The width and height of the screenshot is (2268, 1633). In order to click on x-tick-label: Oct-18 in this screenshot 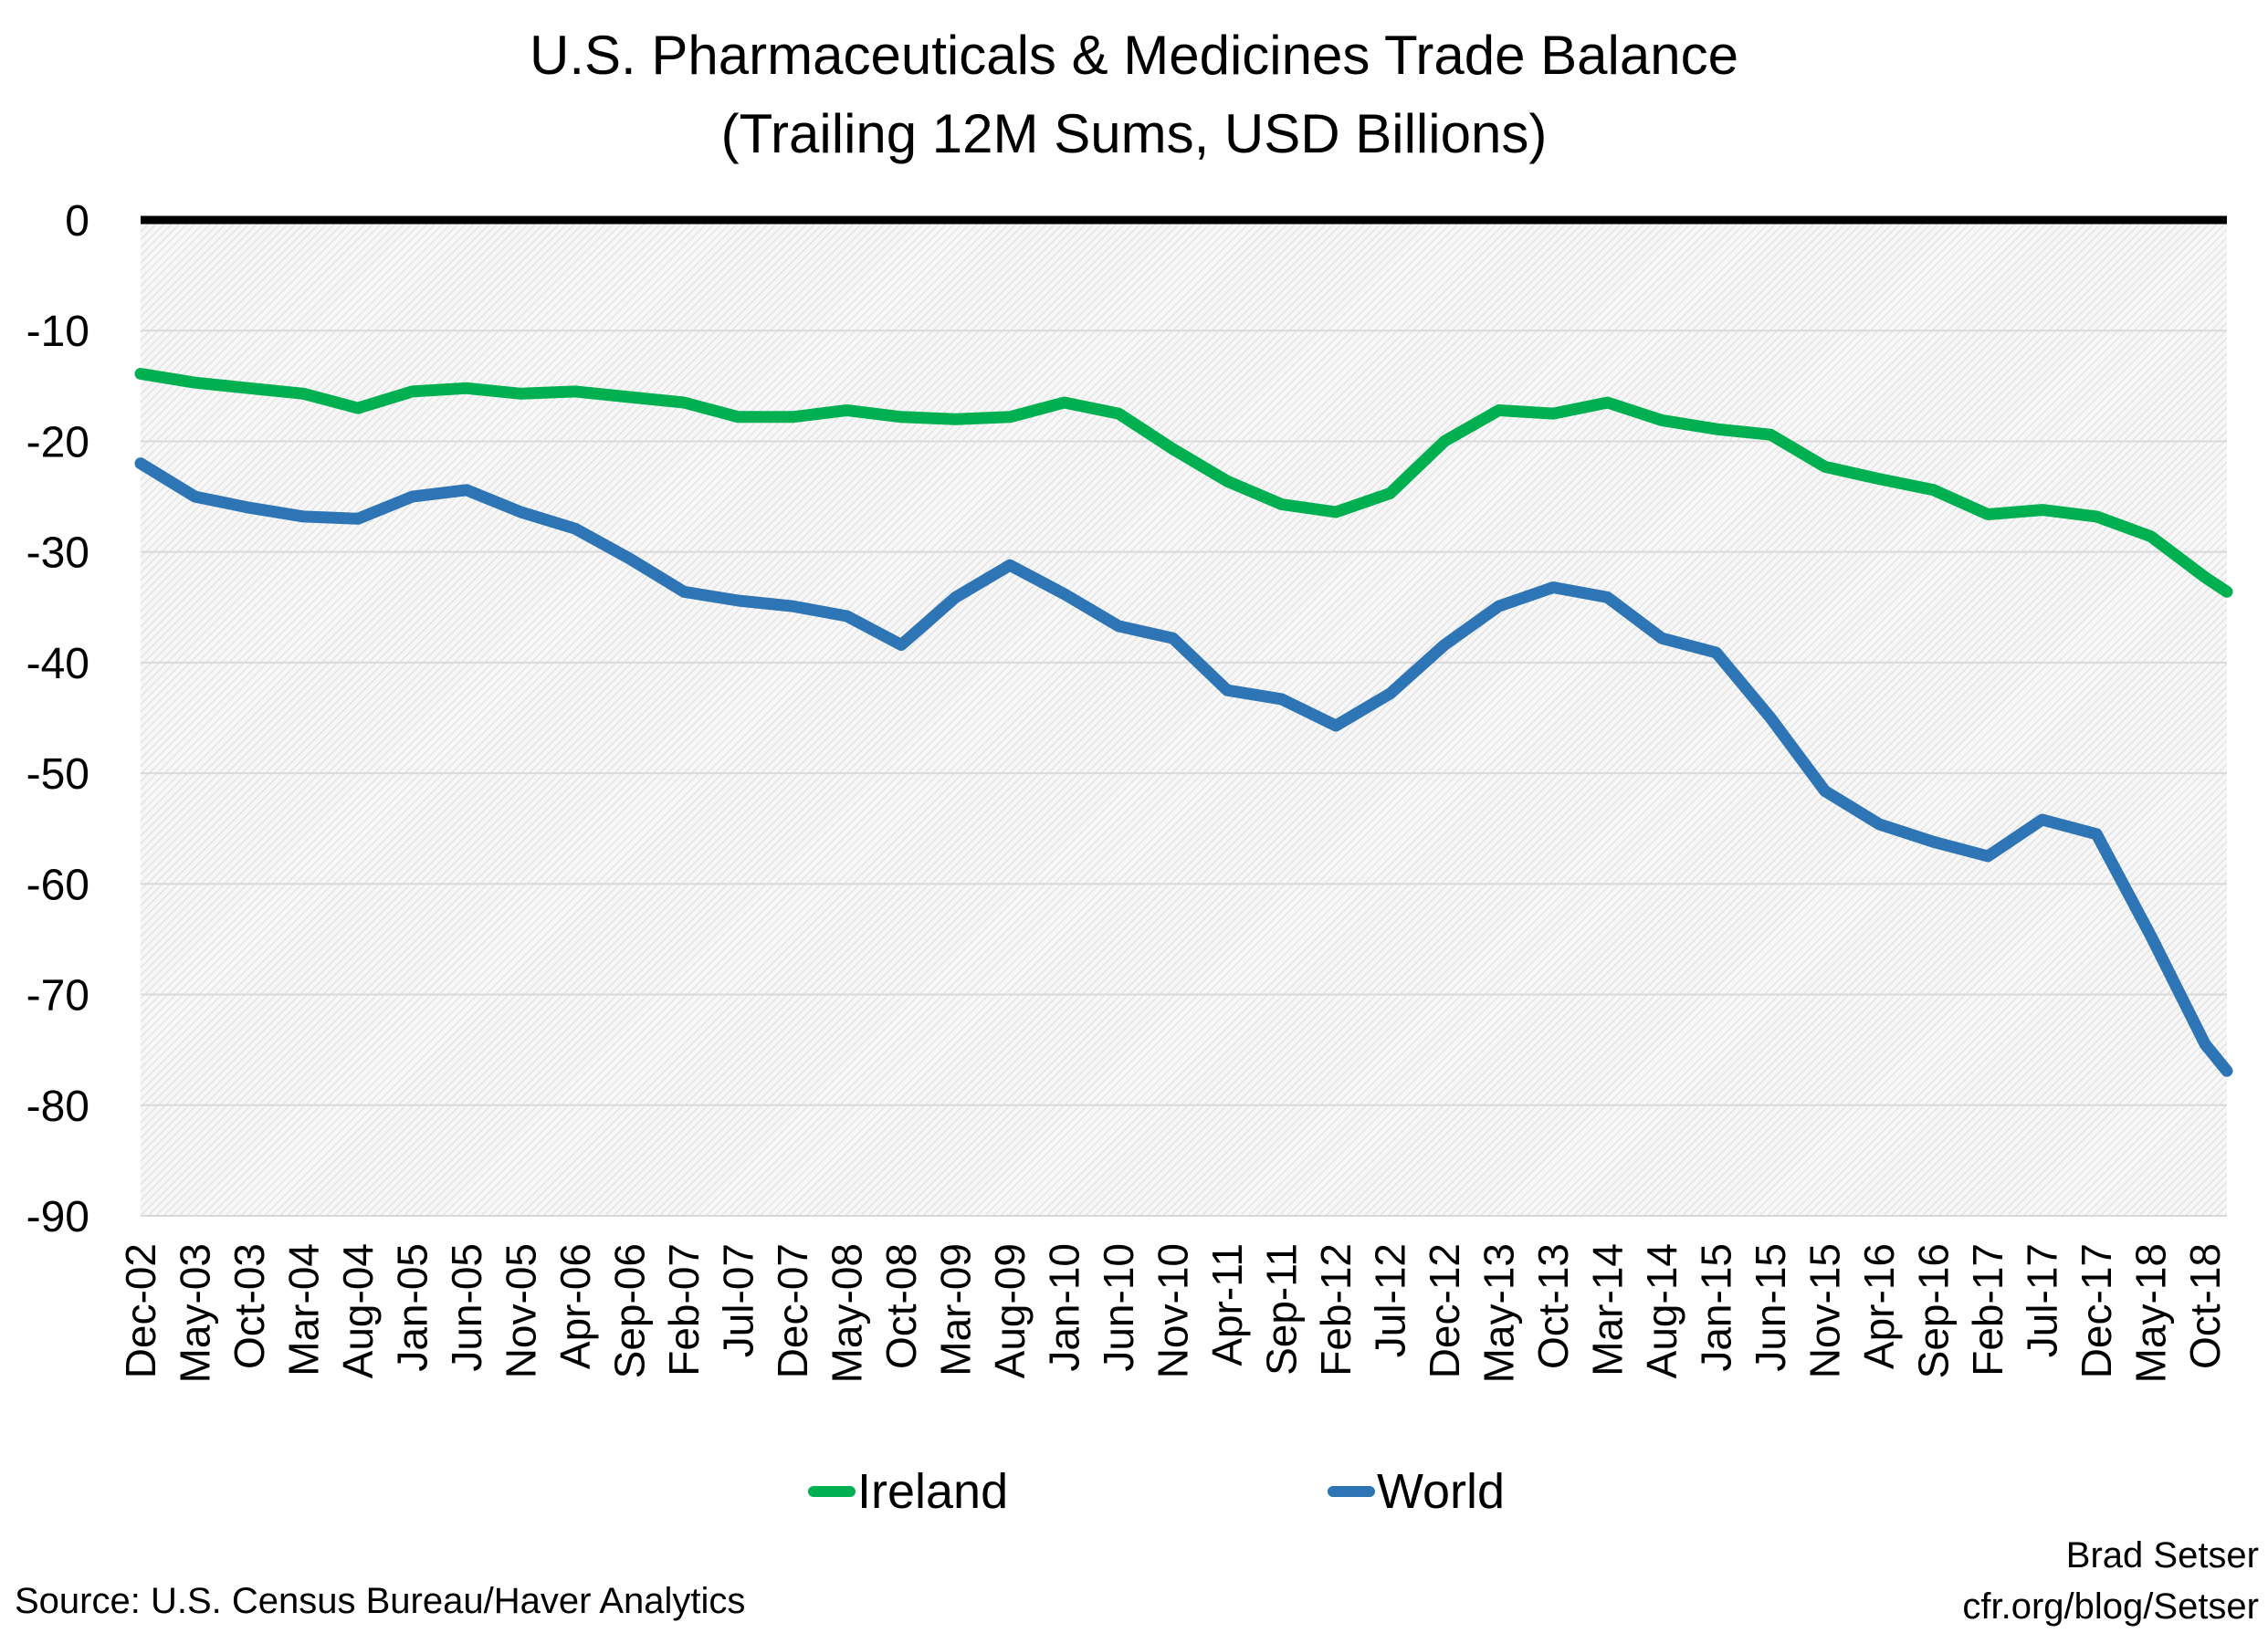, I will do `click(2205, 1306)`.